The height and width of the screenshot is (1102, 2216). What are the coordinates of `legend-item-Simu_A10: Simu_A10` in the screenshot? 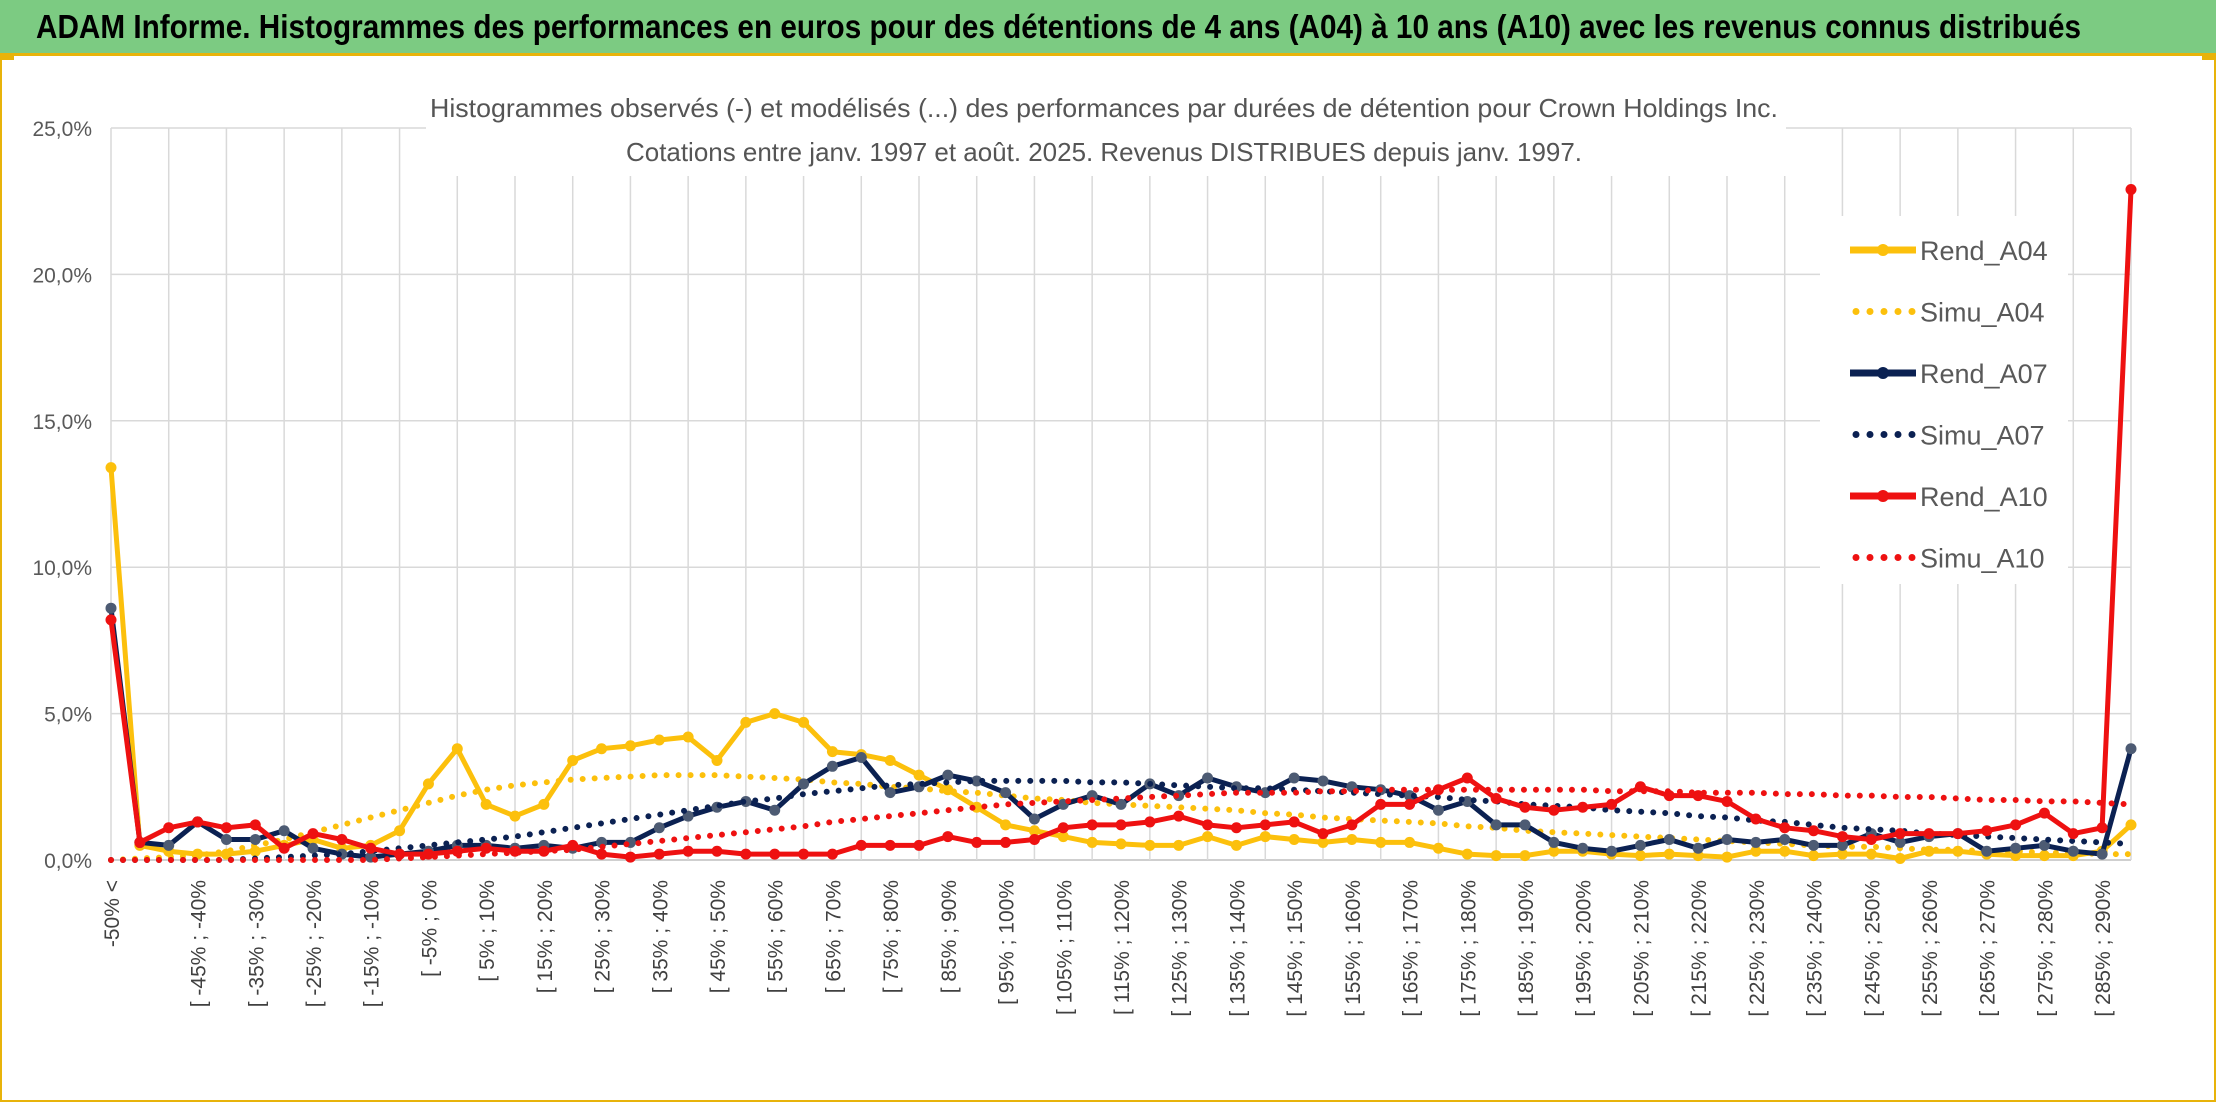 It's located at (1948, 559).